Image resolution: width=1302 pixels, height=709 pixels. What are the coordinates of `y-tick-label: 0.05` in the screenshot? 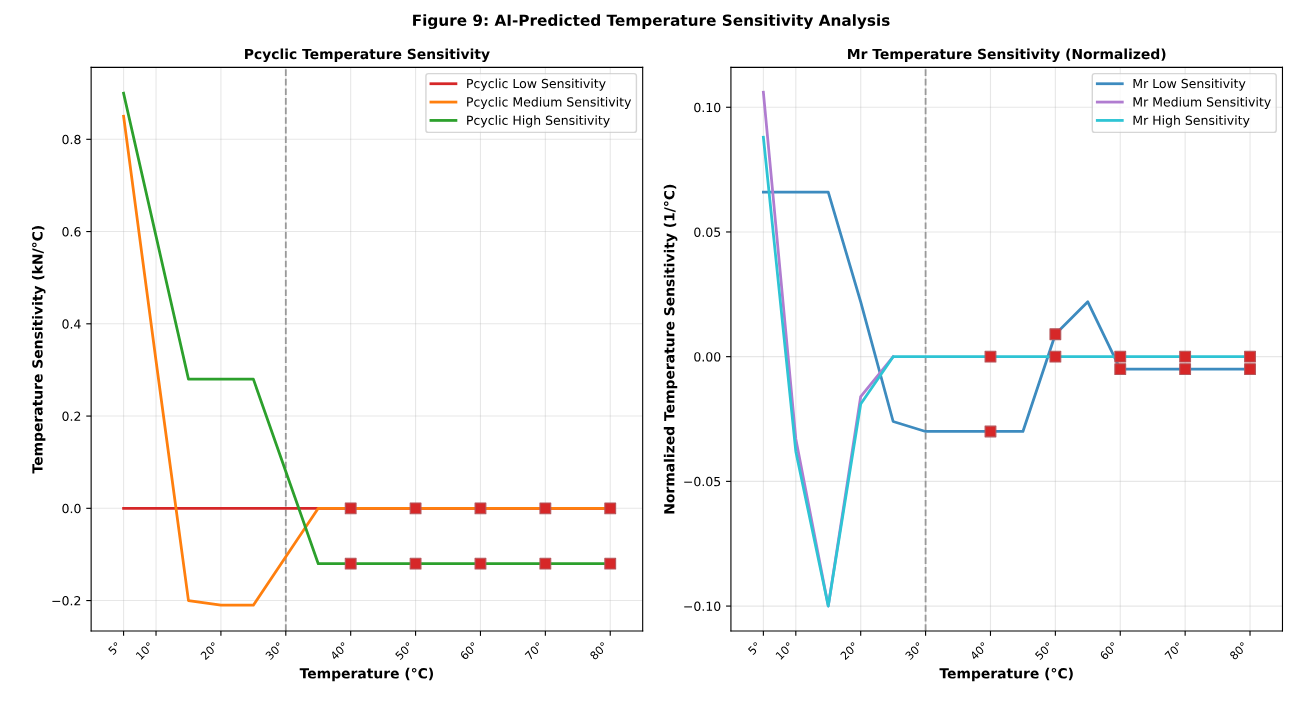 It's located at (707, 232).